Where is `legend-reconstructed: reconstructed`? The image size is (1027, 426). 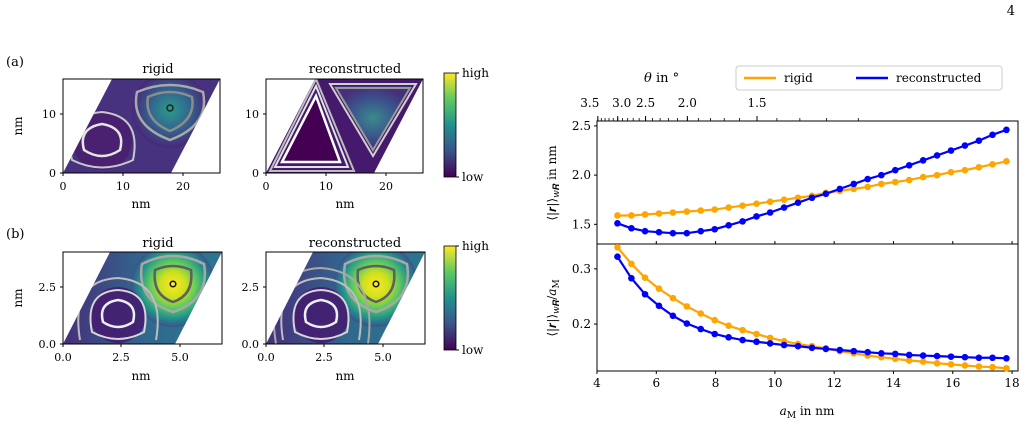 legend-reconstructed: reconstructed is located at coordinates (939, 78).